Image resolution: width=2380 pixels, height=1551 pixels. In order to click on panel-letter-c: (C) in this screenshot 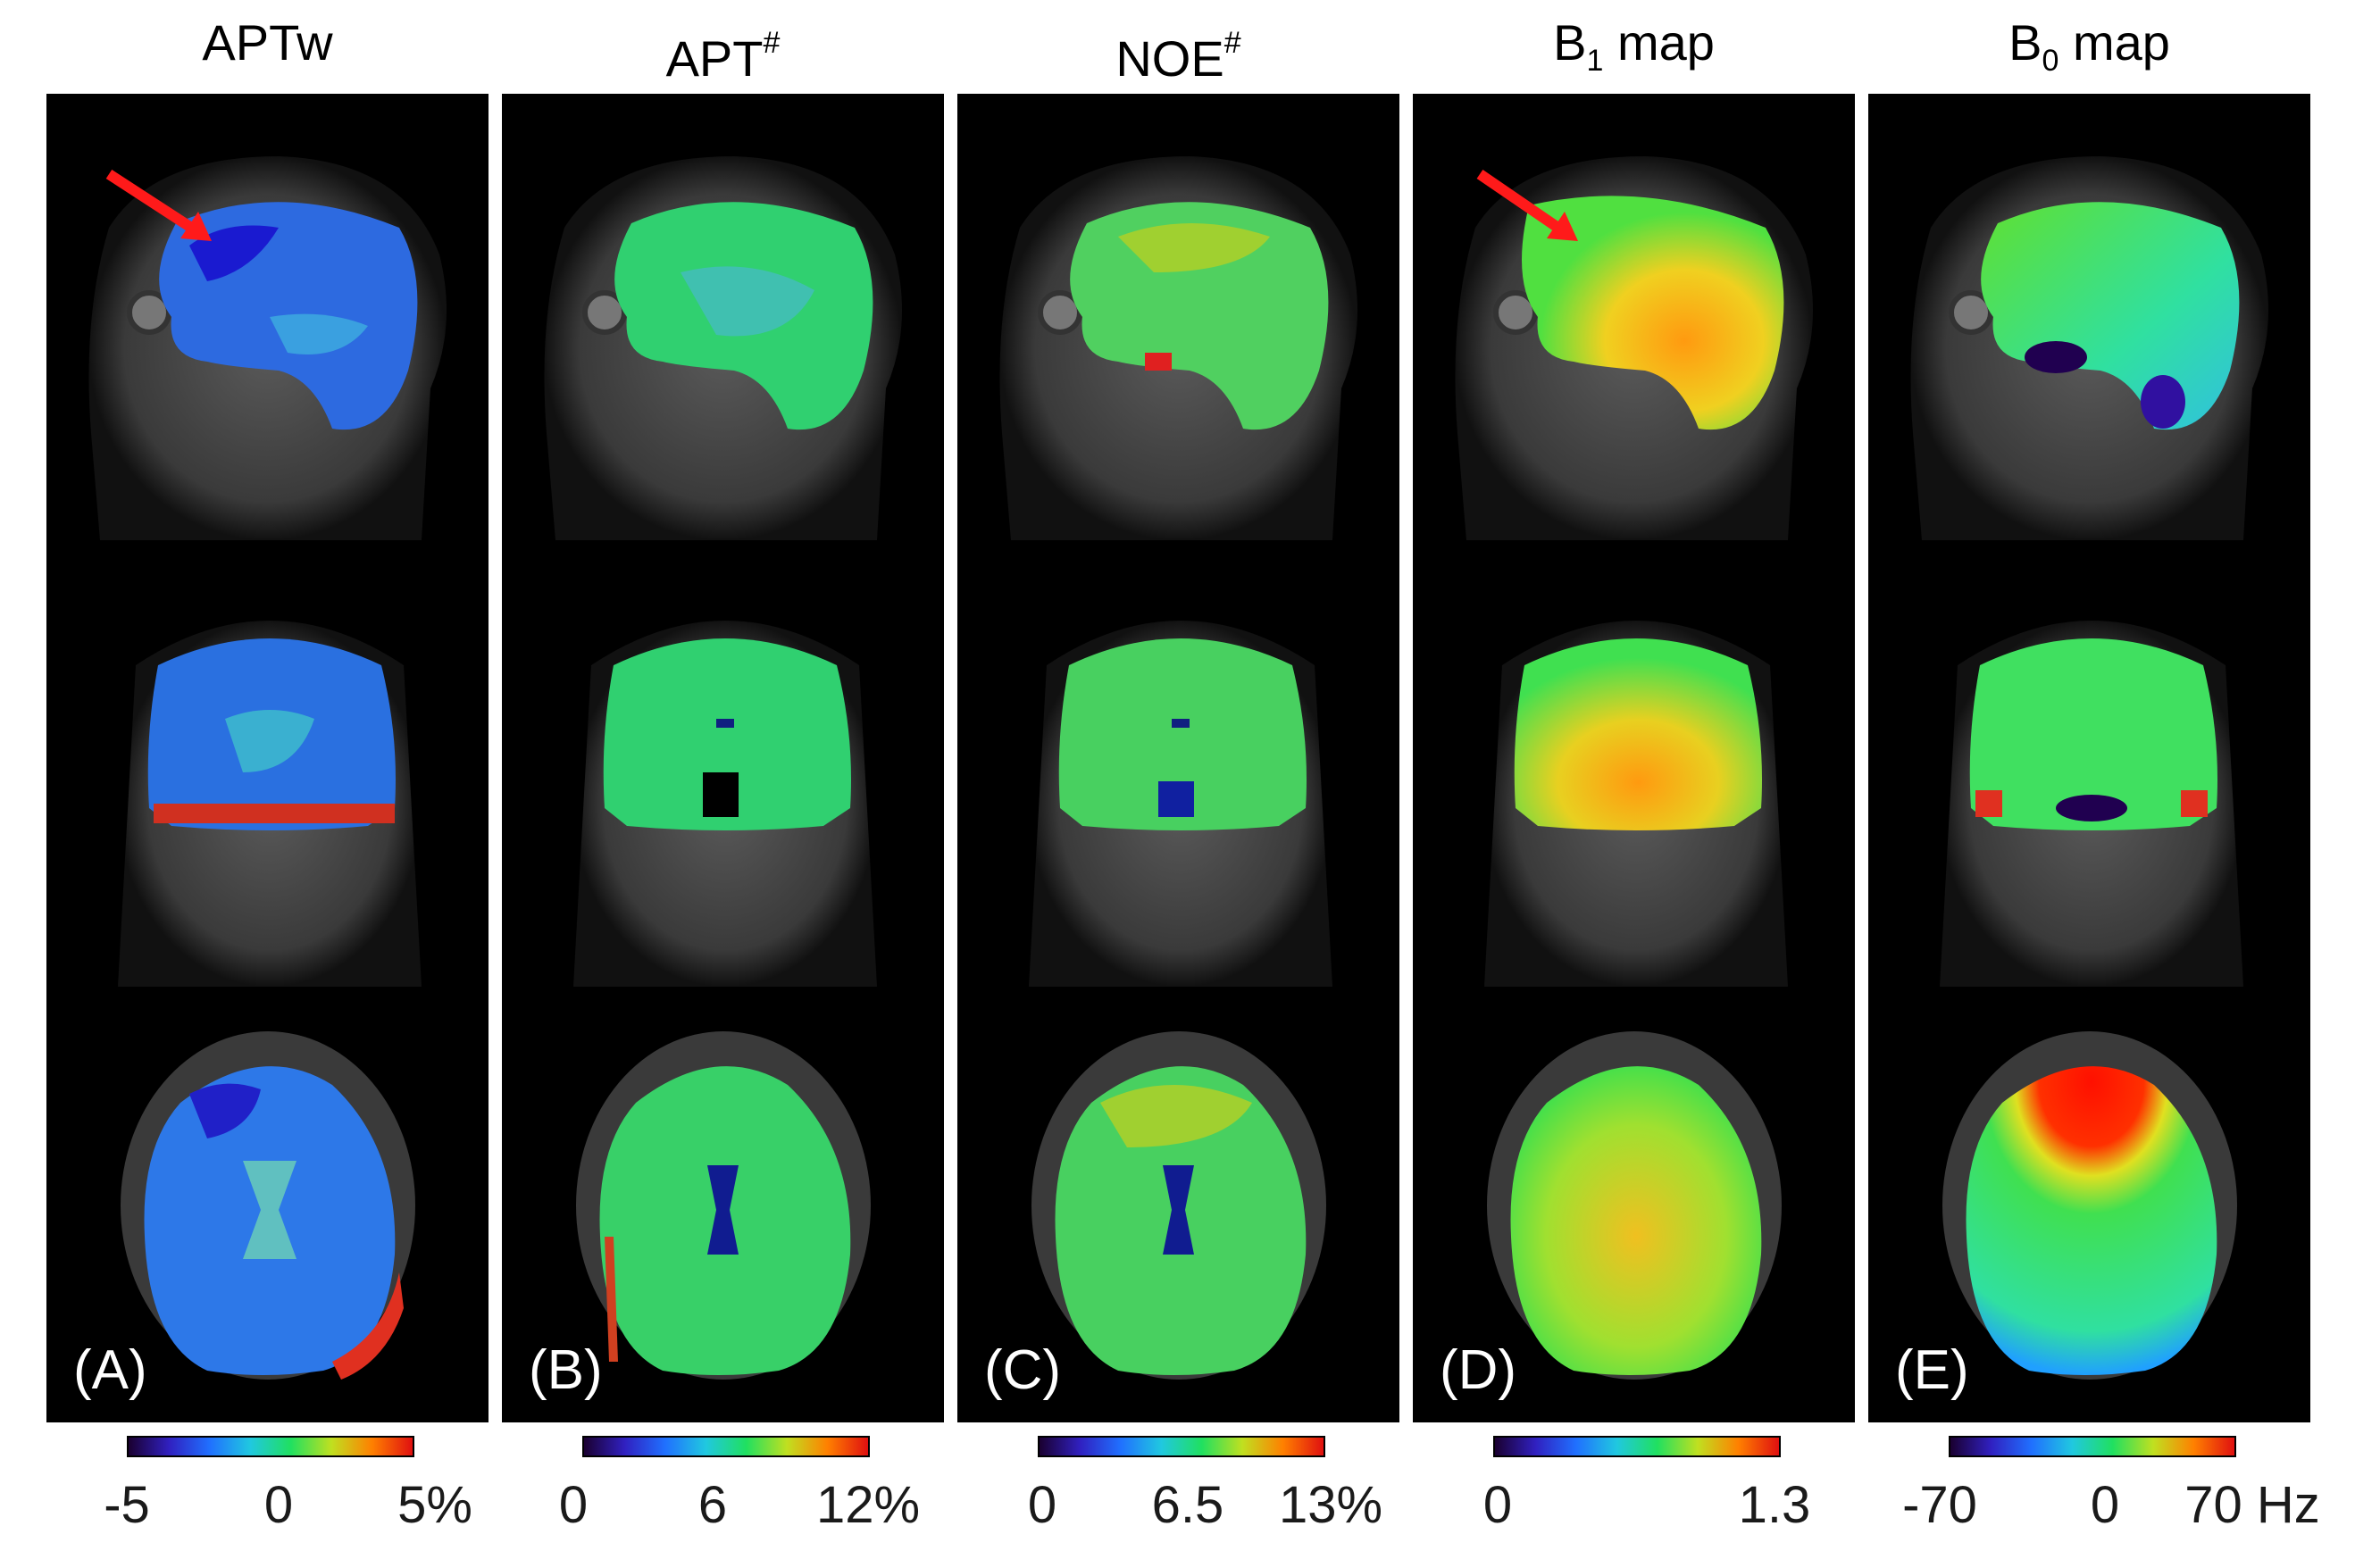, I will do `click(1023, 1370)`.